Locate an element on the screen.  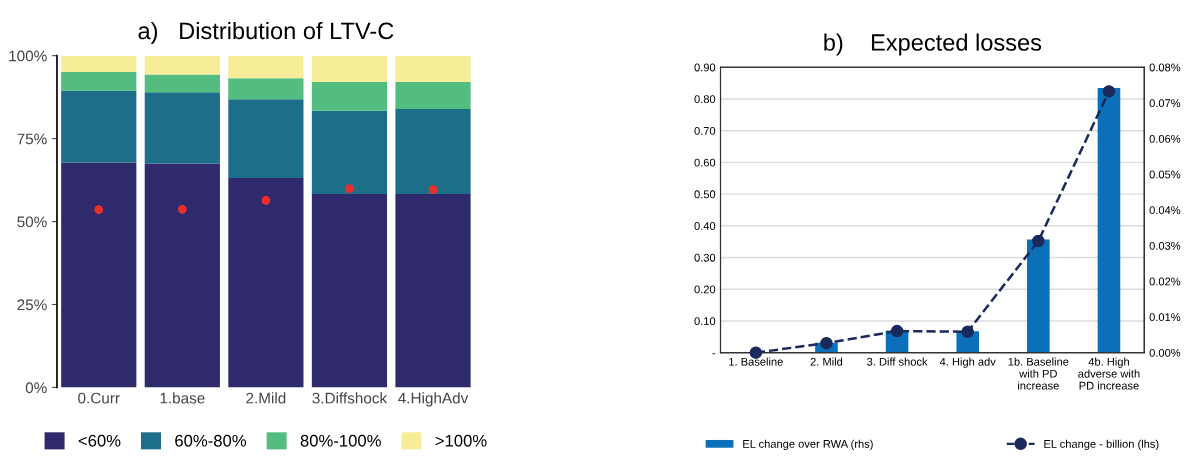
x-tick-label: 4.HighAdv is located at coordinates (433, 399).